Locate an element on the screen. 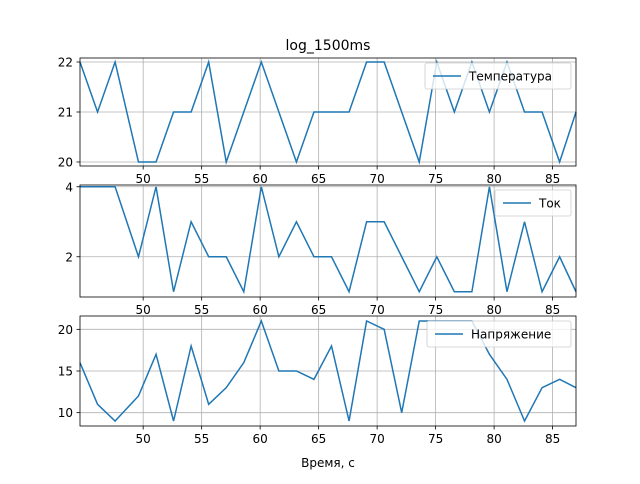 This screenshot has width=640, height=484. temperature-x-tick-label: 80 is located at coordinates (493, 179).